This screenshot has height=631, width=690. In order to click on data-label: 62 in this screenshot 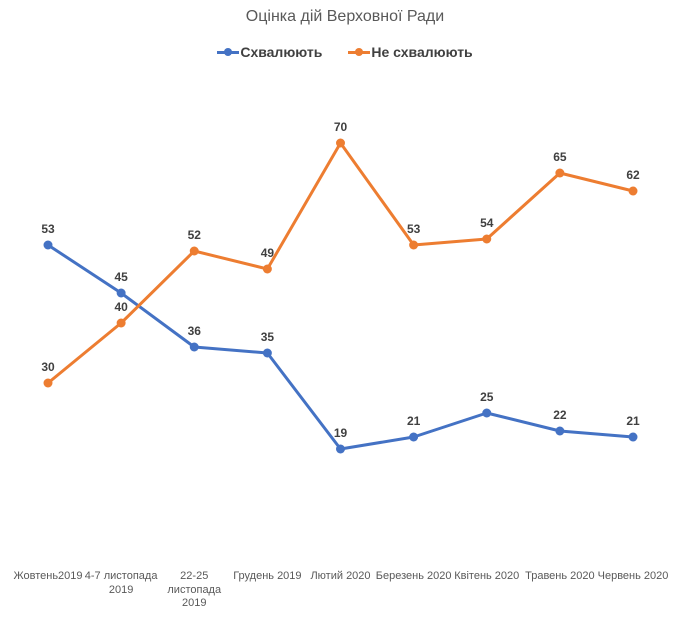, I will do `click(633, 175)`.